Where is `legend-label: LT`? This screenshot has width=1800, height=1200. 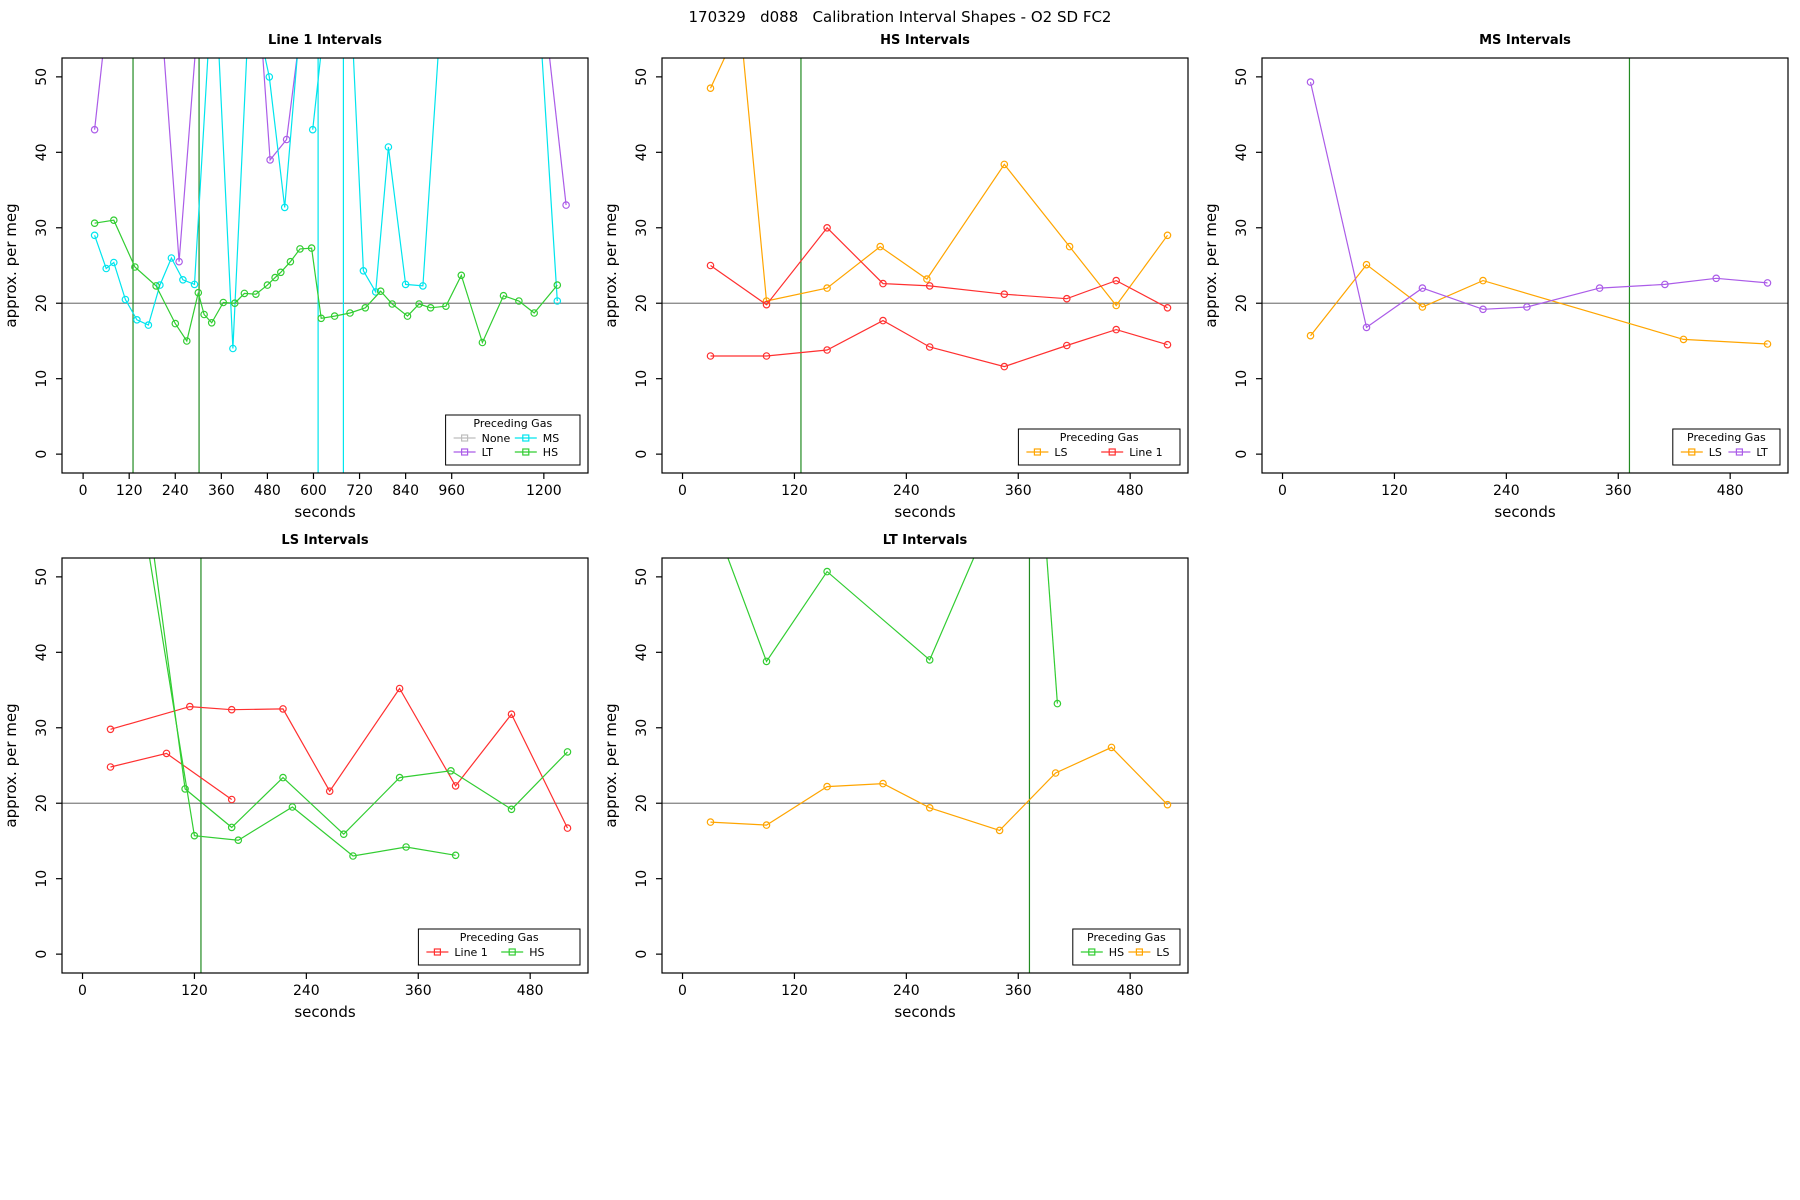
legend-label: LT is located at coordinates (488, 452).